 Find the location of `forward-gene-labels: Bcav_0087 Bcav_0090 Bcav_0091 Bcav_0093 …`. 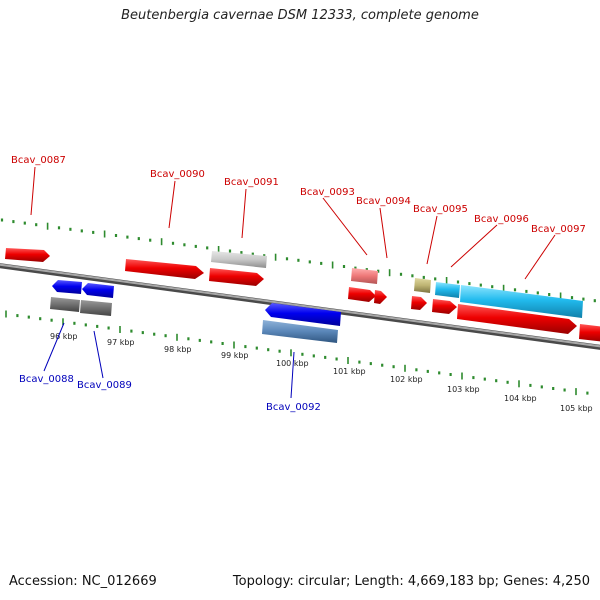

forward-gene-labels: Bcav_0087 Bcav_0090 Bcav_0091 Bcav_0093 … is located at coordinates (298, 195).